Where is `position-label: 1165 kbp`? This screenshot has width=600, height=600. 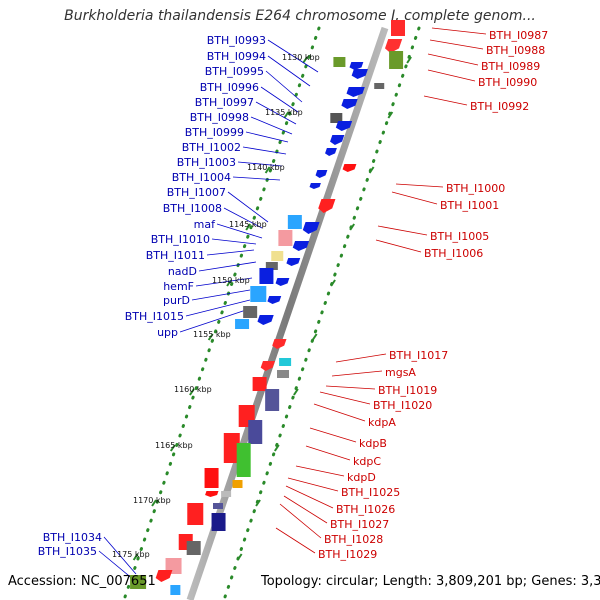
position-label: 1165 kbp is located at coordinates (174, 445).